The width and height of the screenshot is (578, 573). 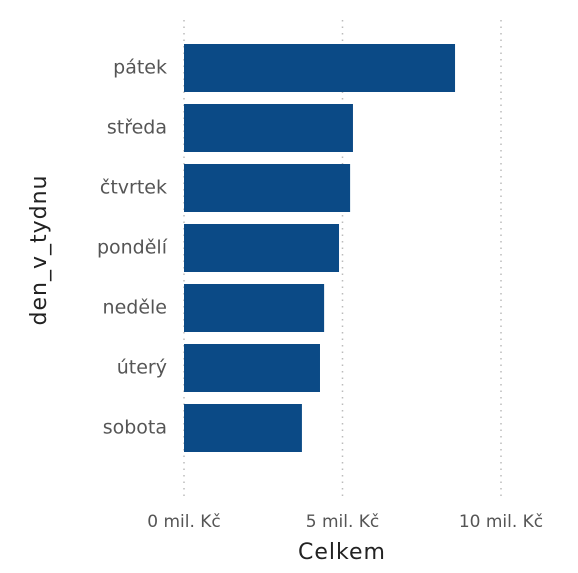 What do you see at coordinates (137, 128) in the screenshot?
I see `y-tick-label: středa` at bounding box center [137, 128].